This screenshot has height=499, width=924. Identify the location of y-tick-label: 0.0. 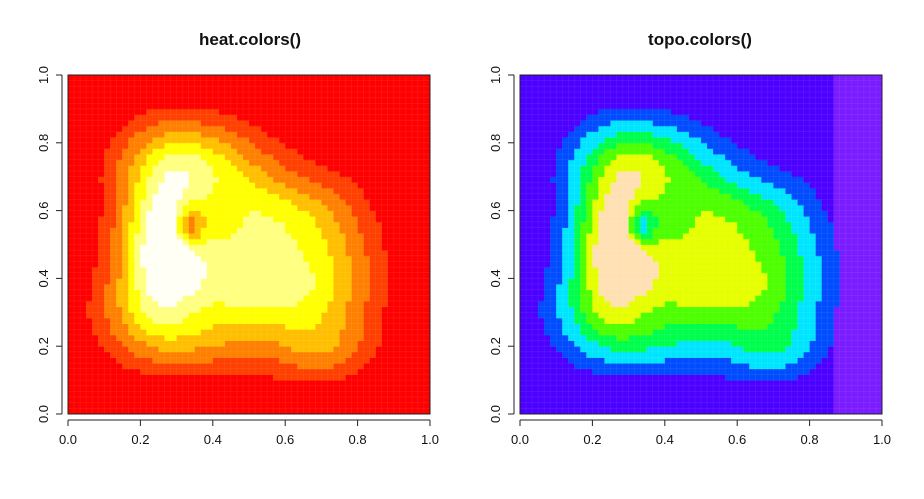
(43, 414).